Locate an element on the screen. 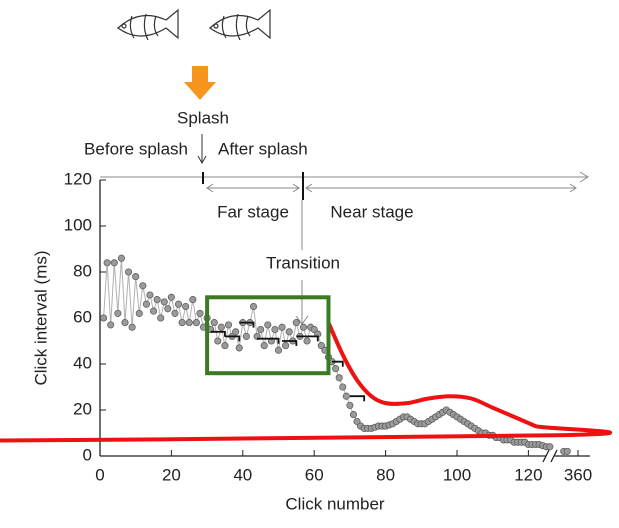  highlight-box is located at coordinates (268, 335).